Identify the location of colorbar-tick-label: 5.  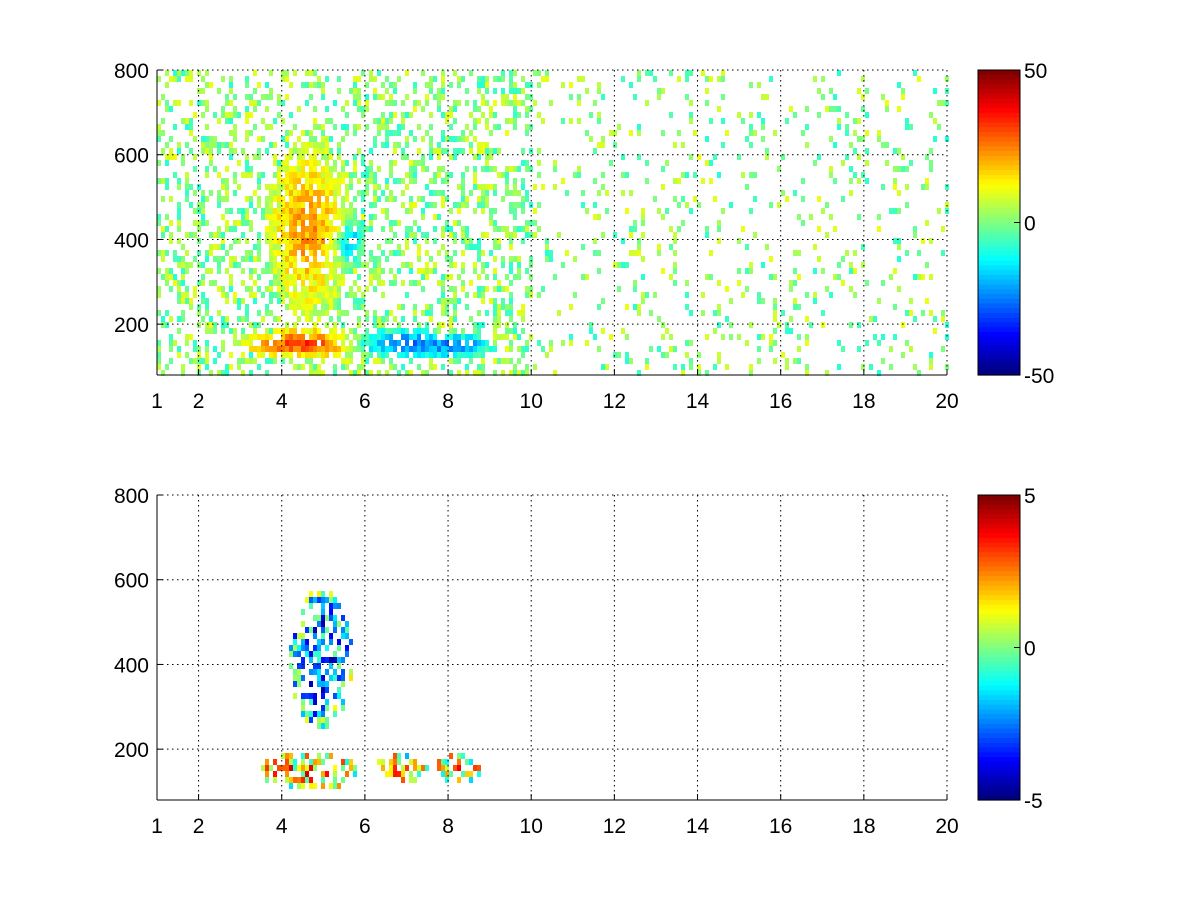
(1030, 496).